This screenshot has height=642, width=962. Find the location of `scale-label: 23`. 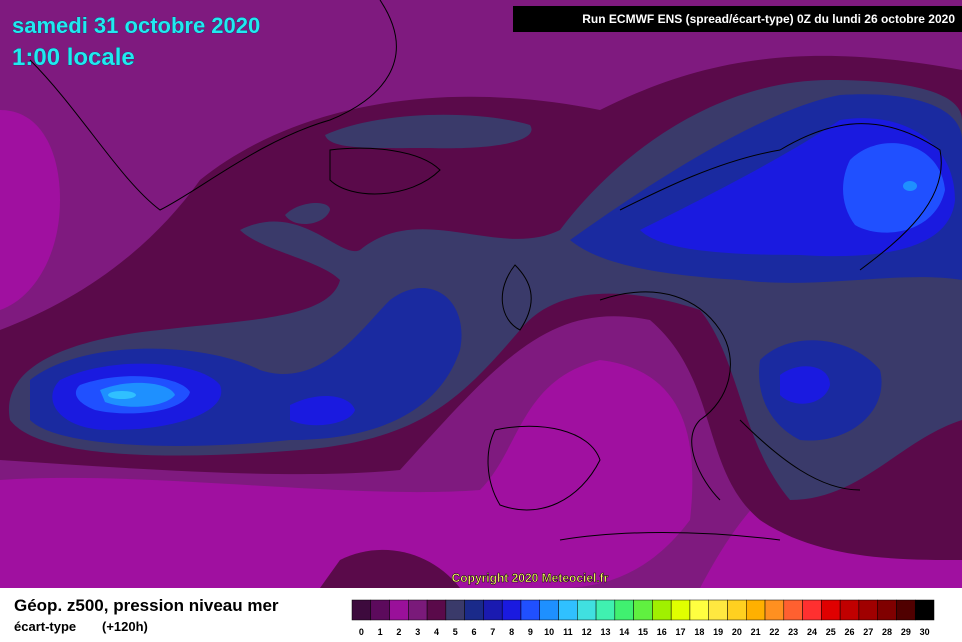

scale-label: 23 is located at coordinates (793, 632).